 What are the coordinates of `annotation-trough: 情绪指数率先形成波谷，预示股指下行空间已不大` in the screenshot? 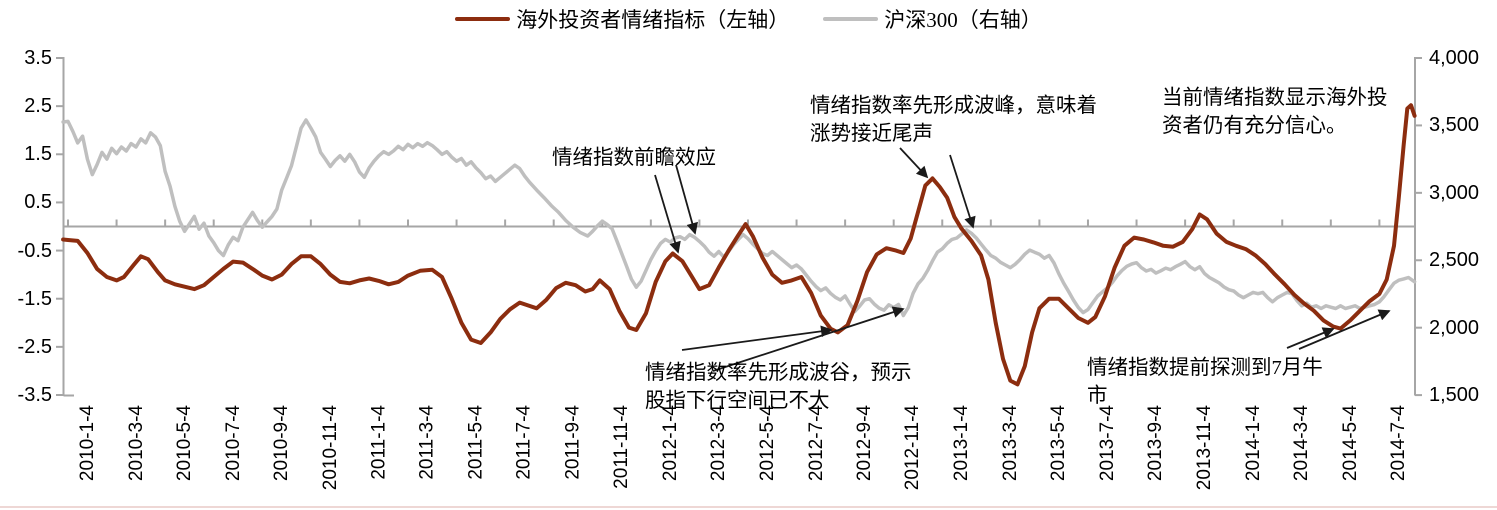 It's located at (778, 387).